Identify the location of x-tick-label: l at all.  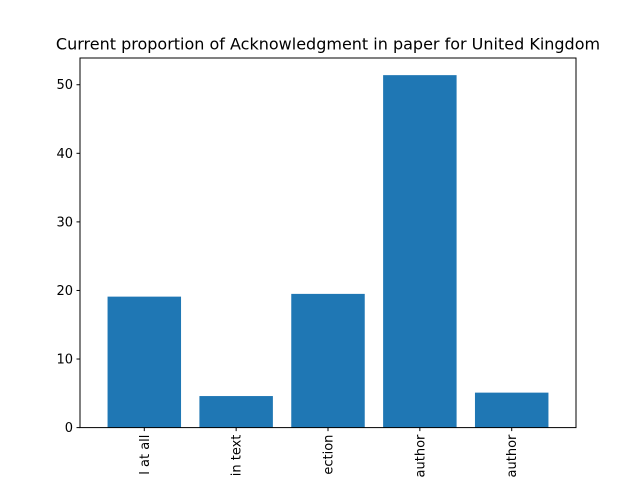
(145, 455).